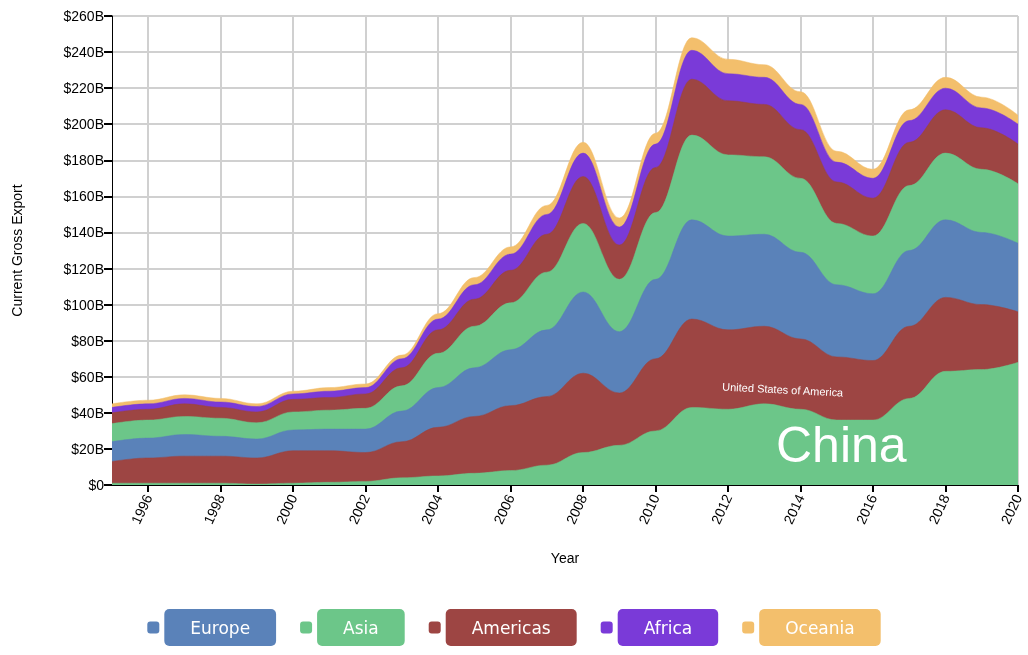 The height and width of the screenshot is (655, 1028). What do you see at coordinates (83, 88) in the screenshot?
I see `y-tick-label: $220B` at bounding box center [83, 88].